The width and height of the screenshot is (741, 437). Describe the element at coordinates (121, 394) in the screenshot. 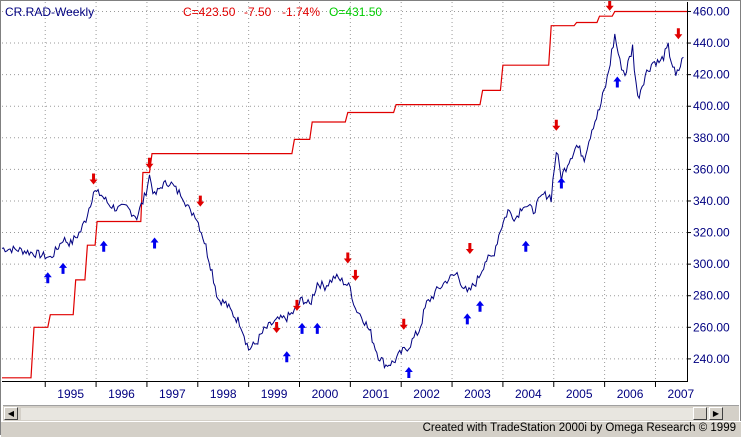

I see `x-tick-label: 1996` at that location.